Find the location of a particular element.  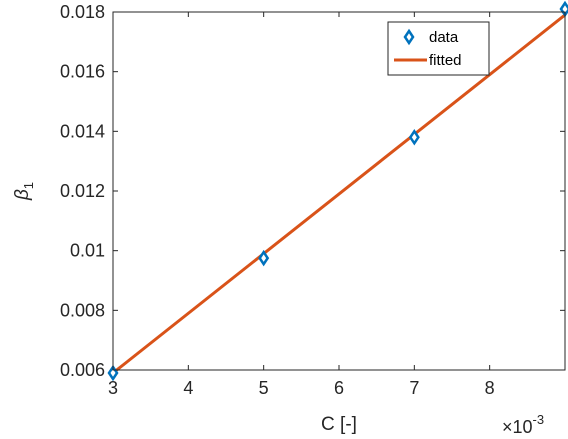

y-tick-label: 0.008 is located at coordinates (82, 310).